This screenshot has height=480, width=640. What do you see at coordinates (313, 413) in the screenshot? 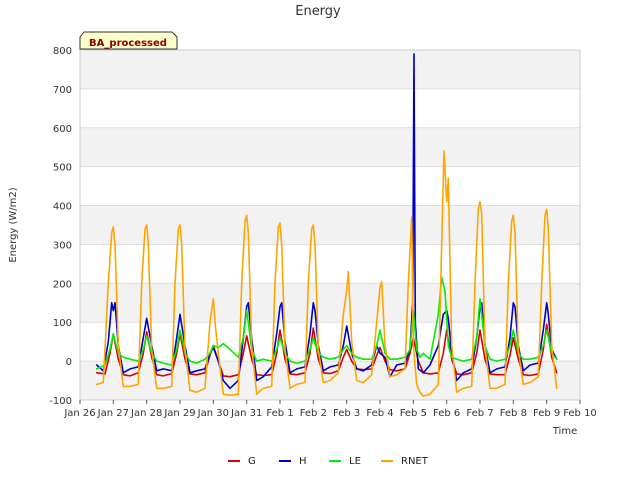
I see `x-tick-label: Feb 2` at bounding box center [313, 413].